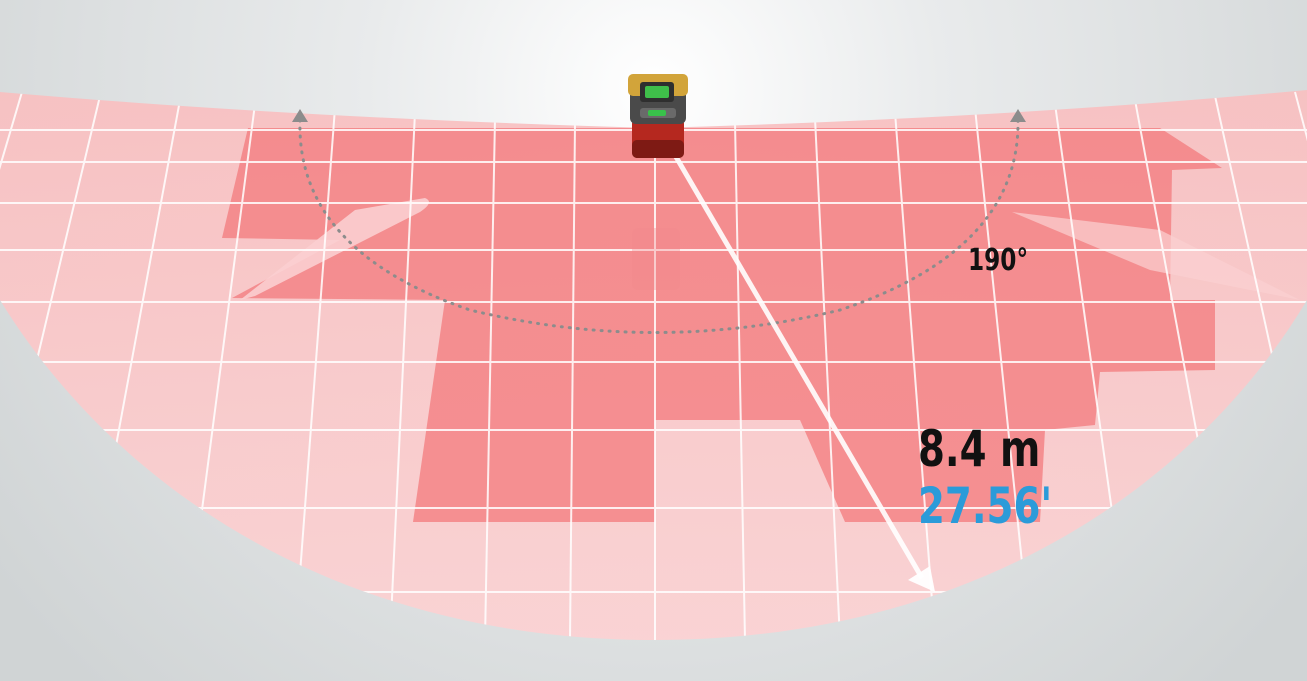  Describe the element at coordinates (985, 506) in the screenshot. I see `range-imperial-label: 27.56'` at that location.